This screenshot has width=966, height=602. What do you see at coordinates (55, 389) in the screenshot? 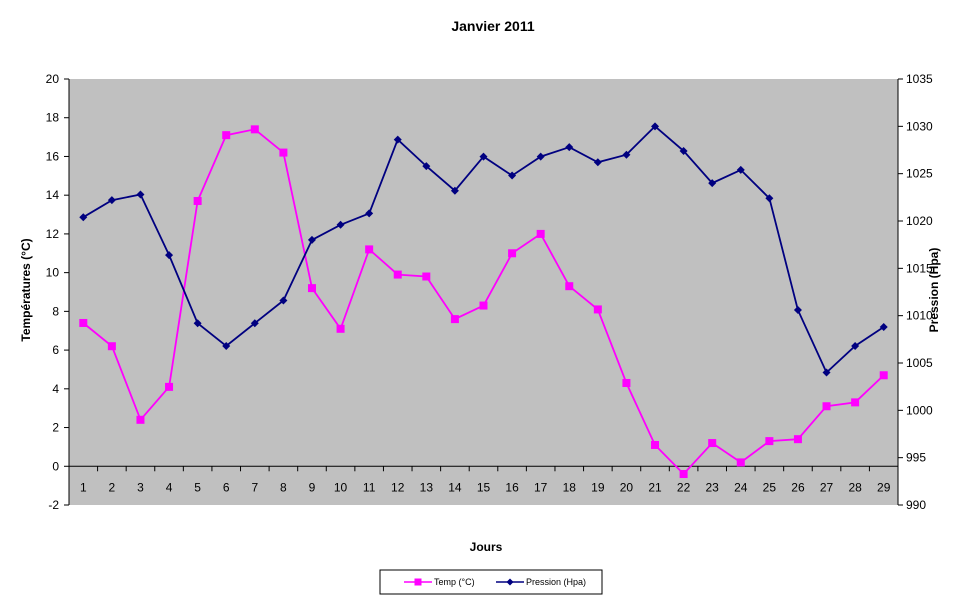
I see `left-tick-label: 4` at bounding box center [55, 389].